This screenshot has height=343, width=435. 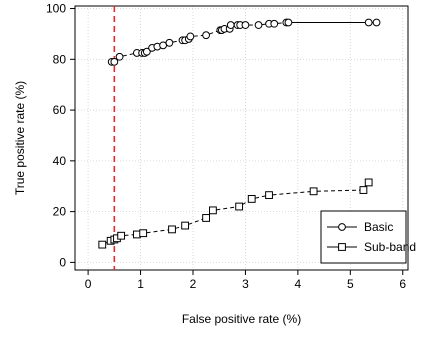 What do you see at coordinates (363, 237) in the screenshot?
I see `legend-box` at bounding box center [363, 237].